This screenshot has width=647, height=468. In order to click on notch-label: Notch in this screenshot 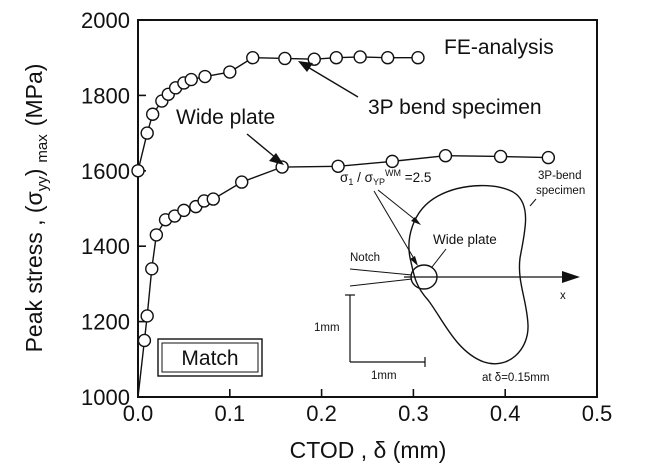, I will do `click(365, 258)`.